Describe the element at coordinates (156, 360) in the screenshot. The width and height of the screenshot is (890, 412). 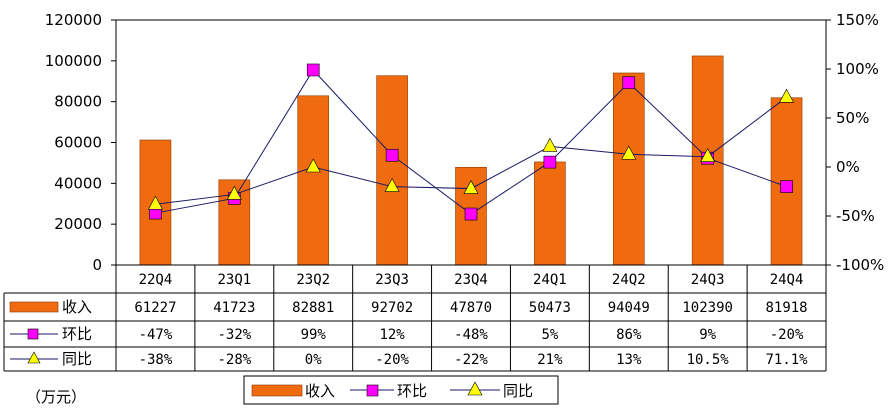
I see `yoy-value: -38%` at that location.